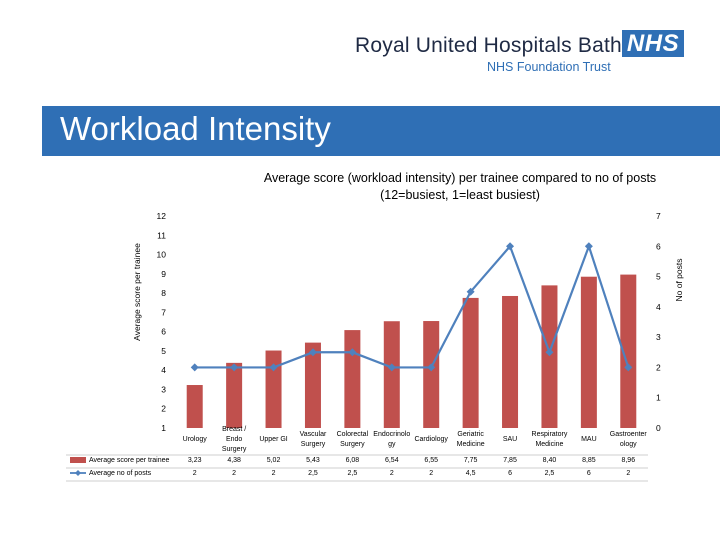 Image resolution: width=720 pixels, height=540 pixels. What do you see at coordinates (431, 439) in the screenshot?
I see `category-label: Cardiology` at bounding box center [431, 439].